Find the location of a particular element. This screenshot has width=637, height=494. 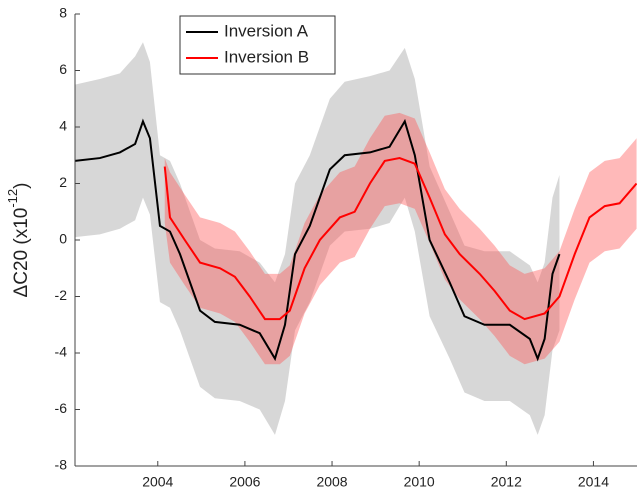

y-tick-label: -8 is located at coordinates (61, 465).